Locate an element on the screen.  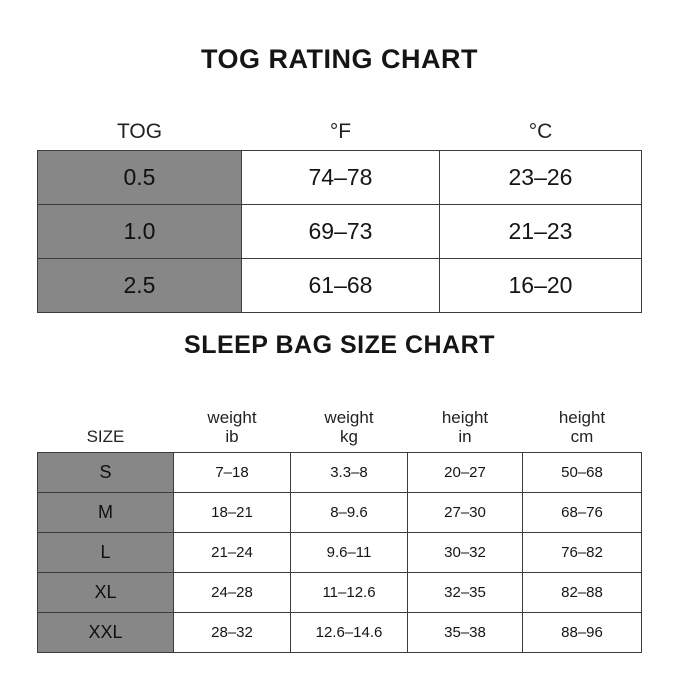
tog-value: 0.5 is located at coordinates (139, 177).